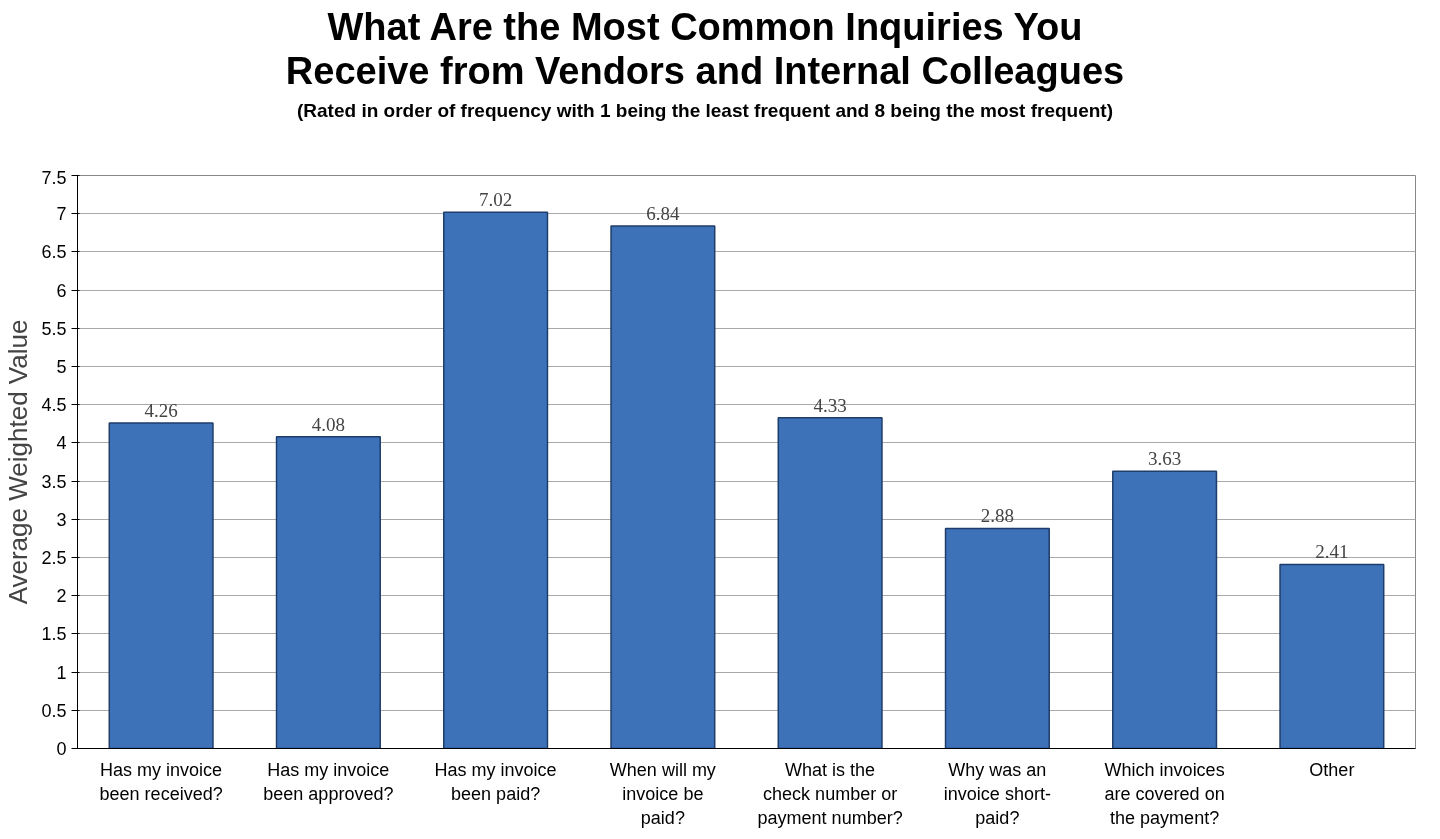 This screenshot has width=1440, height=839. What do you see at coordinates (161, 781) in the screenshot?
I see `x-tick-label: Has my invoice been received?` at bounding box center [161, 781].